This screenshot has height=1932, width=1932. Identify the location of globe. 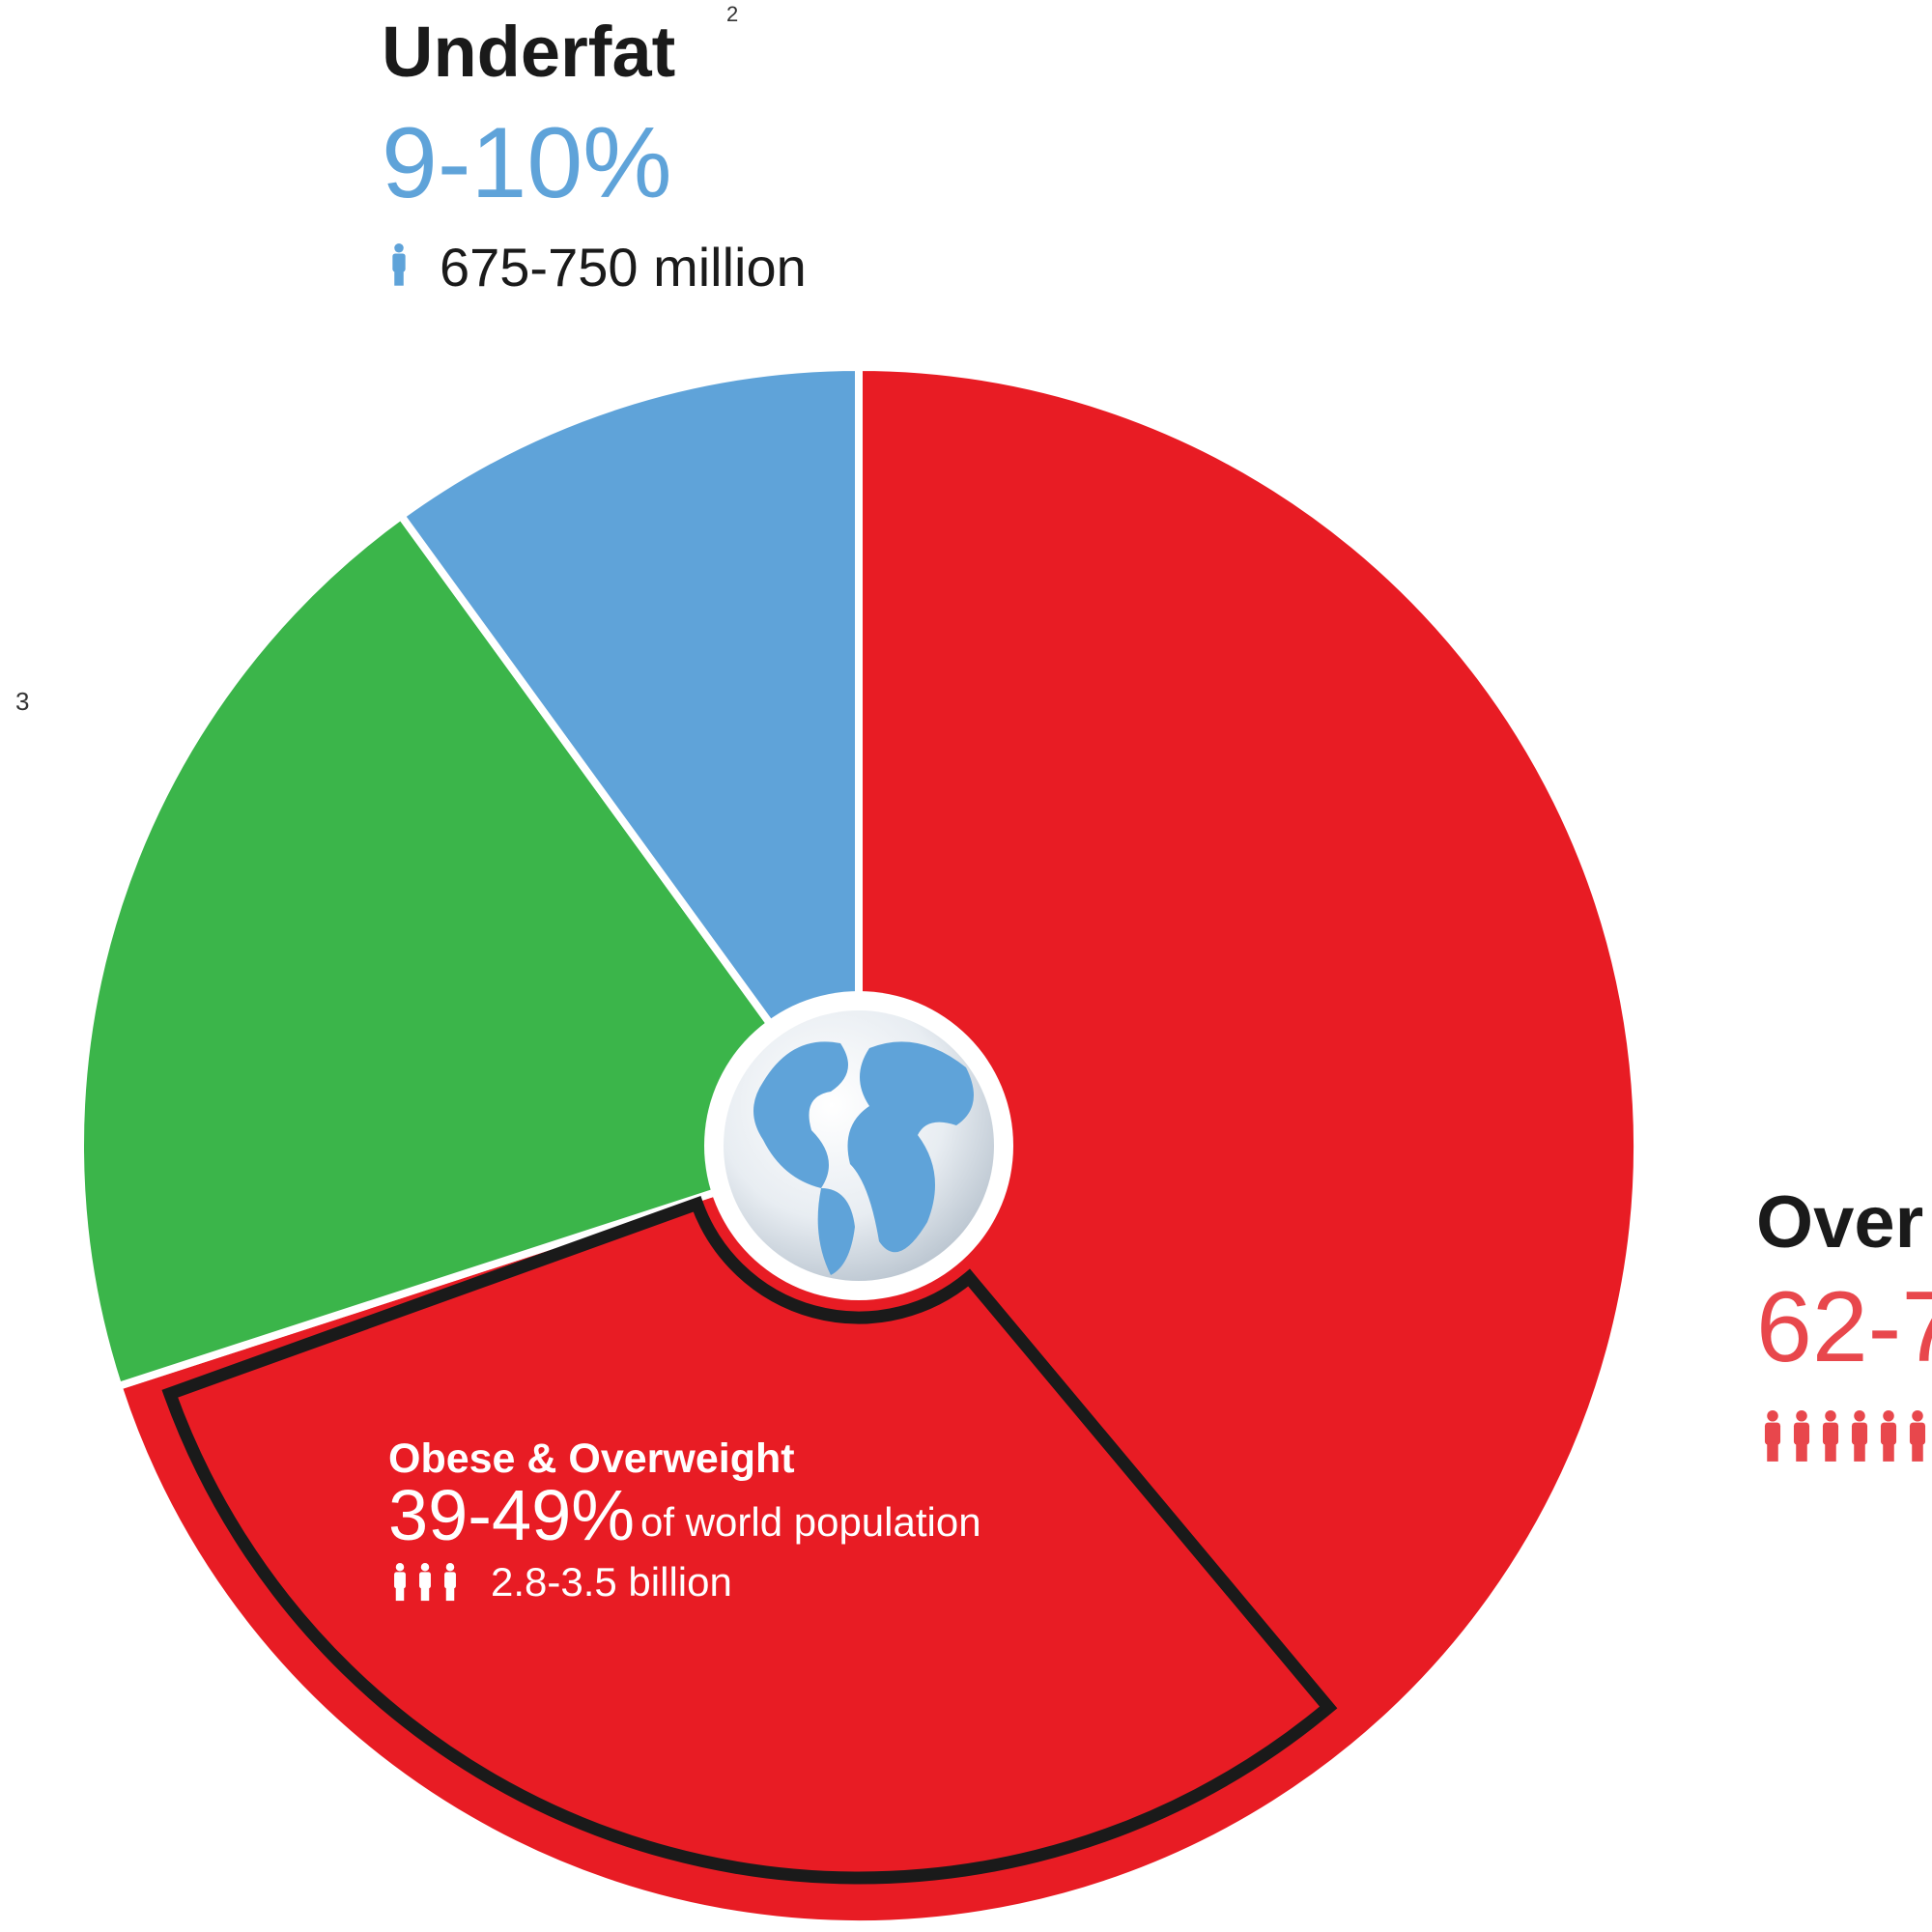
(858, 1145).